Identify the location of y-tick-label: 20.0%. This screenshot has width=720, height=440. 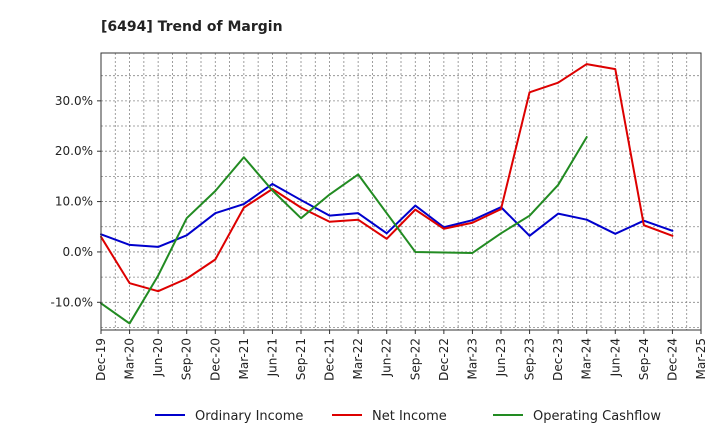
(74, 151).